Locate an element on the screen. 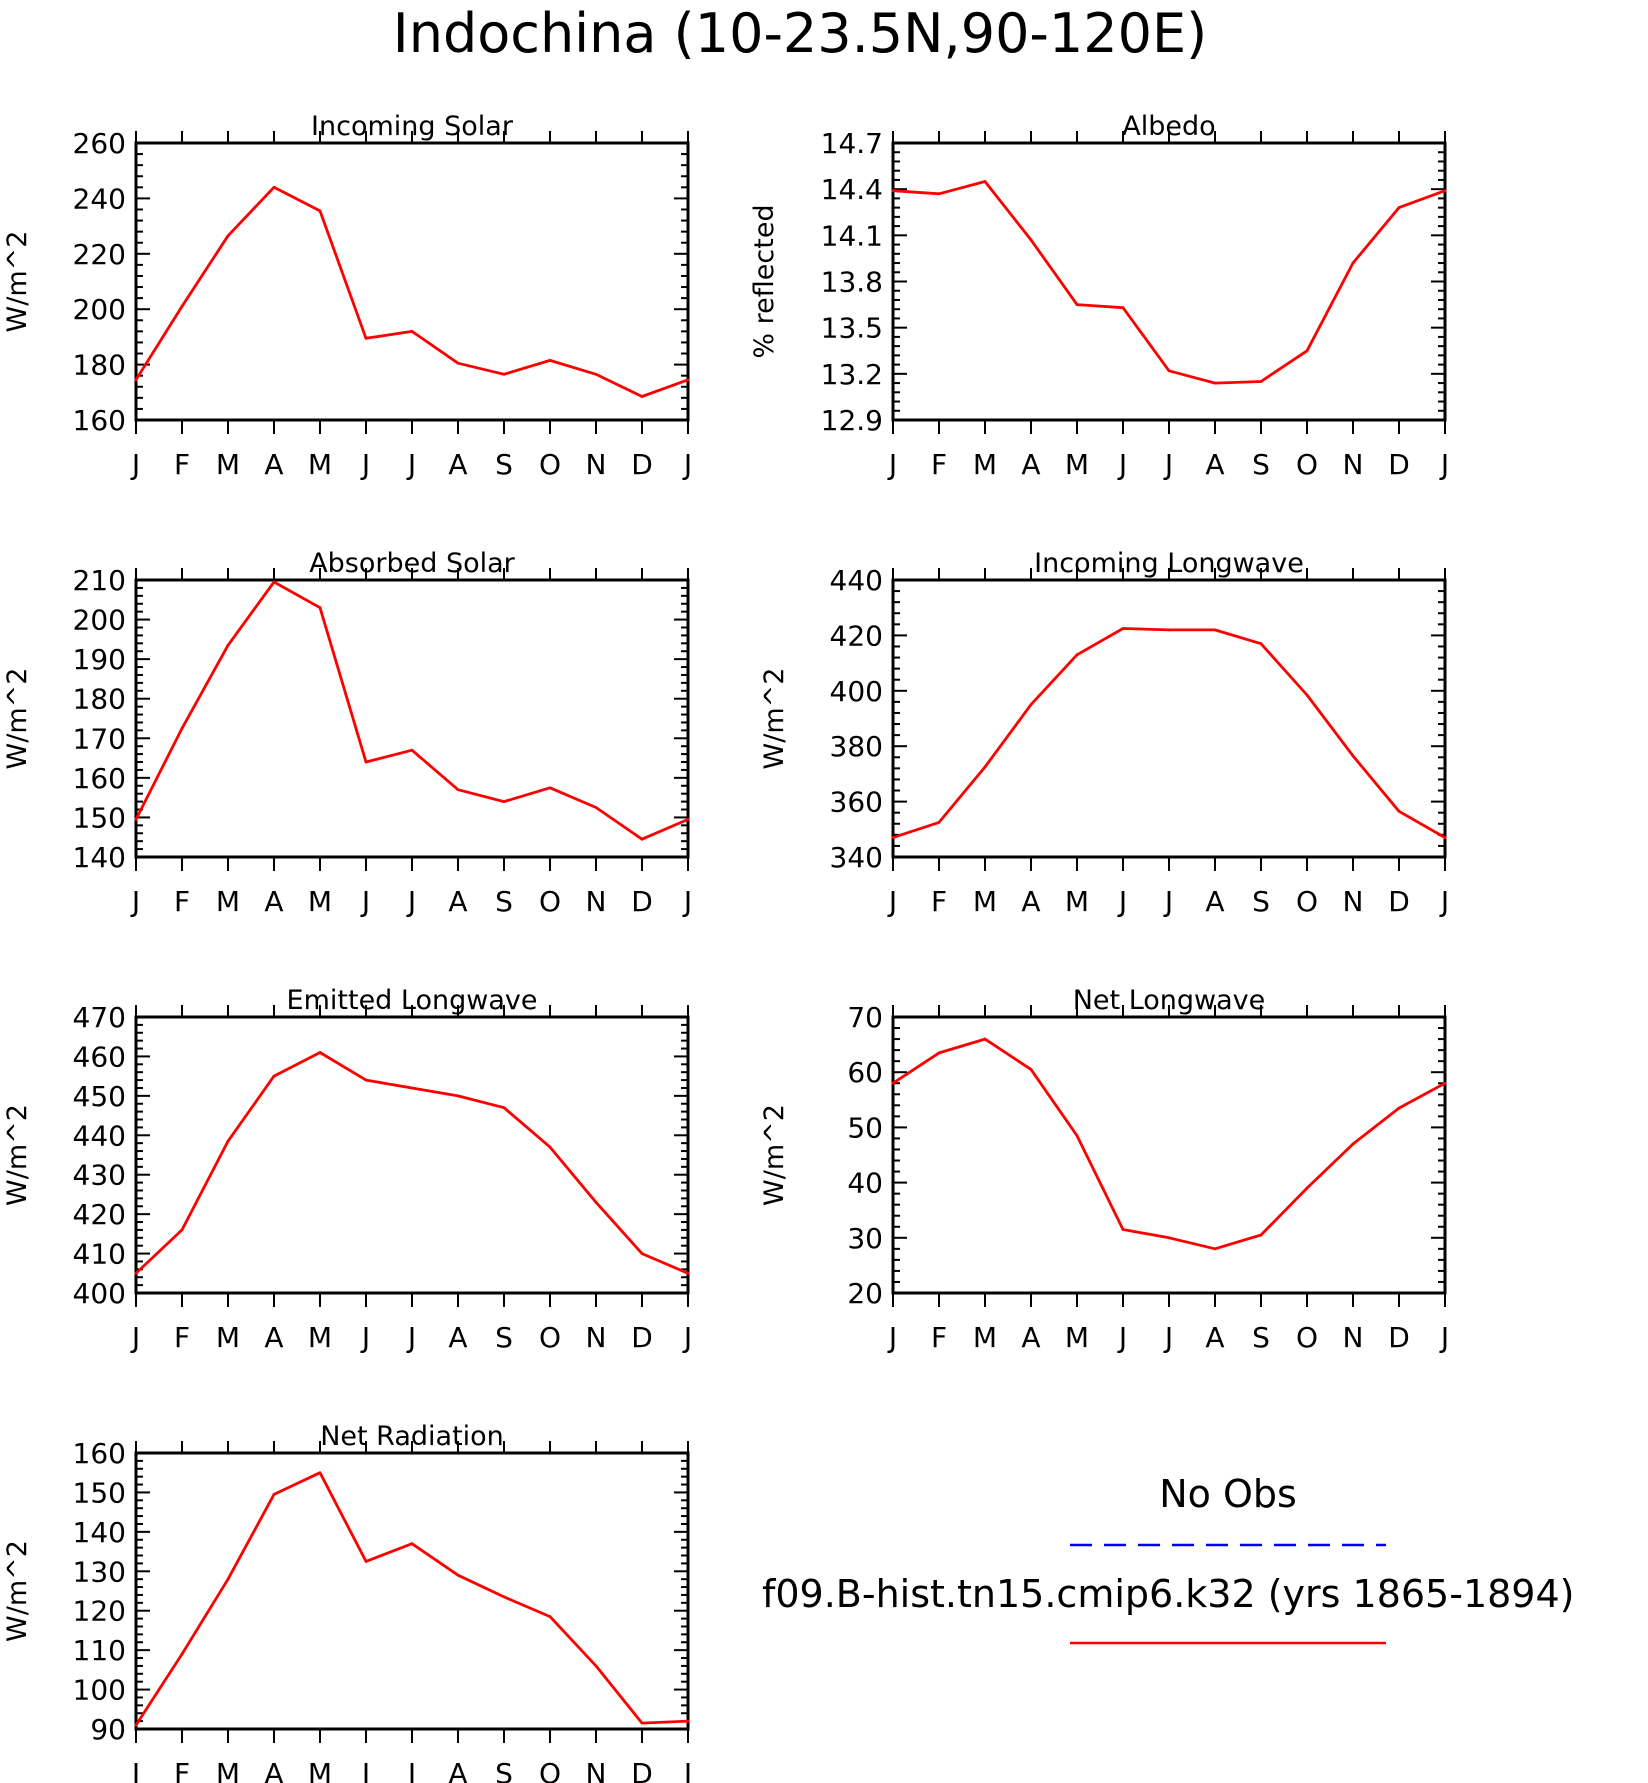 The image size is (1648, 1783). y-tick-label: 14.4 is located at coordinates (852, 189).